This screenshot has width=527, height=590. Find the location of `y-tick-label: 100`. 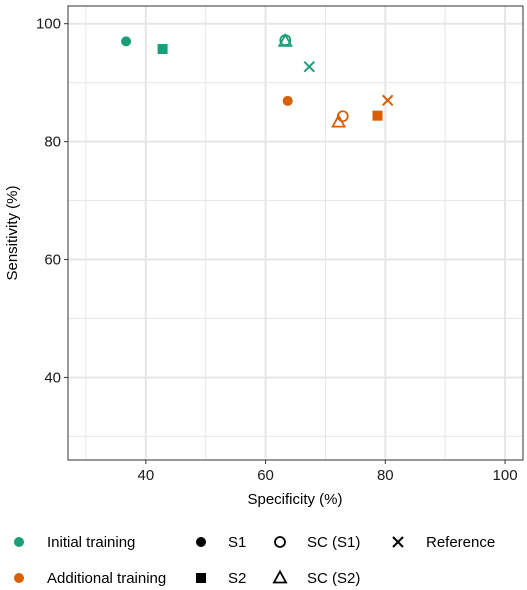

y-tick-label: 100 is located at coordinates (48, 24).